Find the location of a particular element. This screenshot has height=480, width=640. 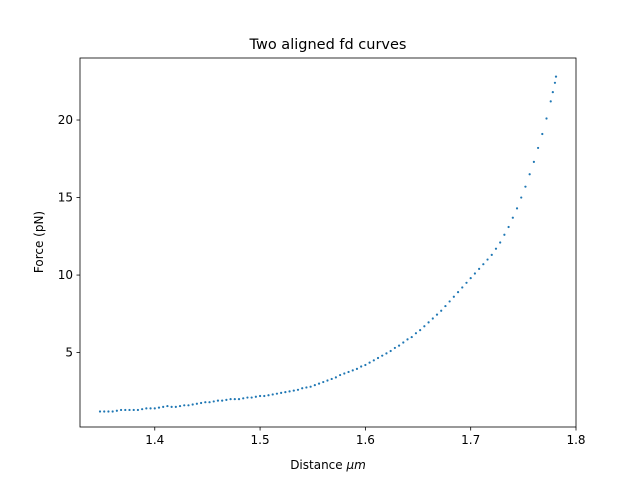

y-axis-label: Force (pN) is located at coordinates (39, 242).